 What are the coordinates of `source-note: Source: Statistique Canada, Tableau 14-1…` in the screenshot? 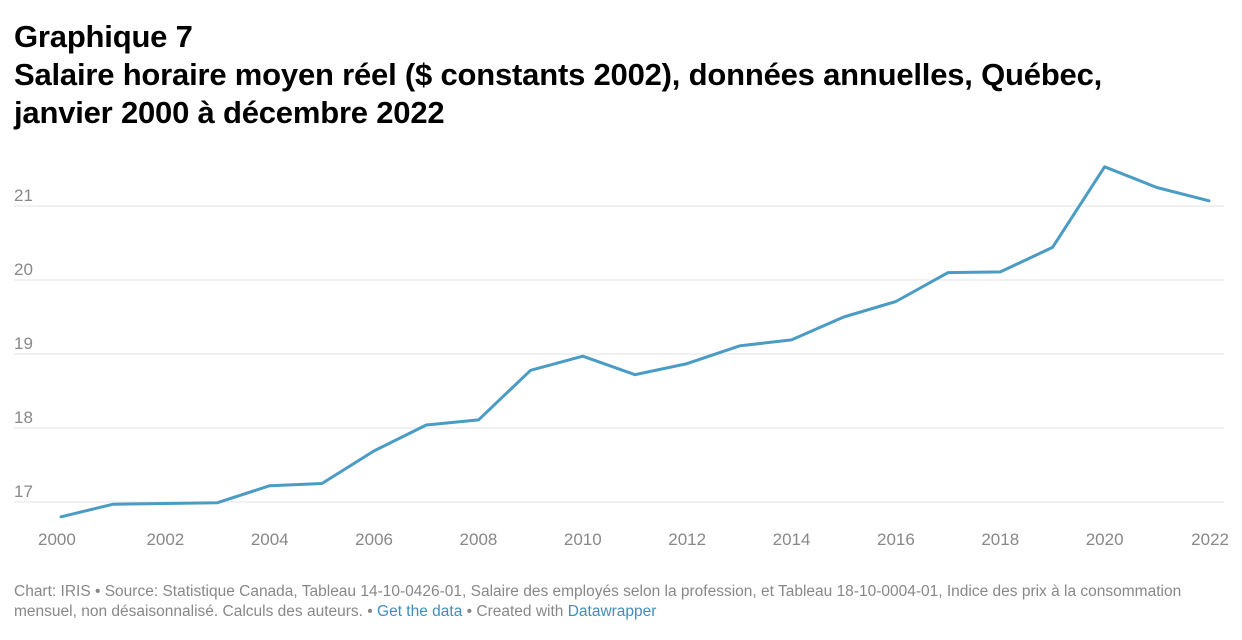 It's located at (598, 601).